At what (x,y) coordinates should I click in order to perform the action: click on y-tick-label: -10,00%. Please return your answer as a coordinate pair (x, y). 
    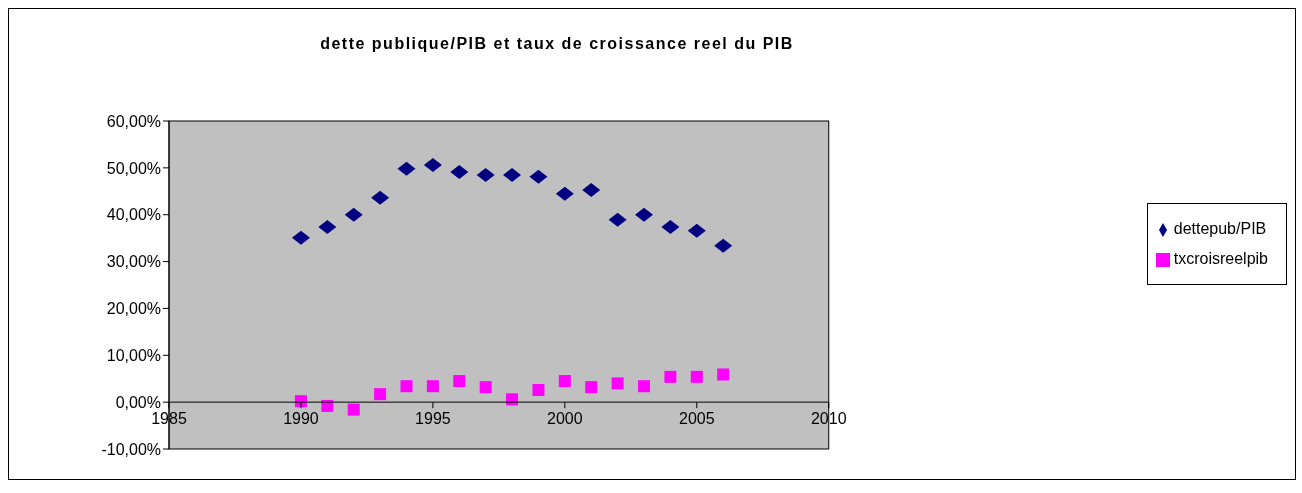
    Looking at the image, I should click on (131, 449).